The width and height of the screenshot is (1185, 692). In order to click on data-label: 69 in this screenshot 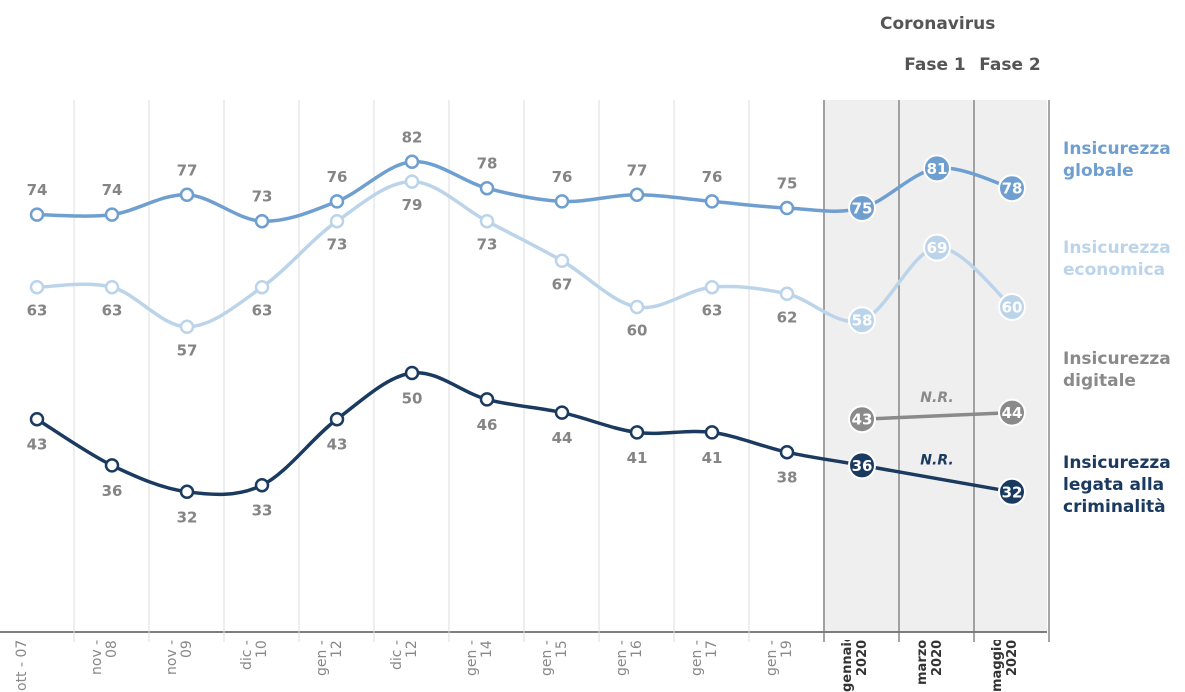, I will do `click(937, 248)`.